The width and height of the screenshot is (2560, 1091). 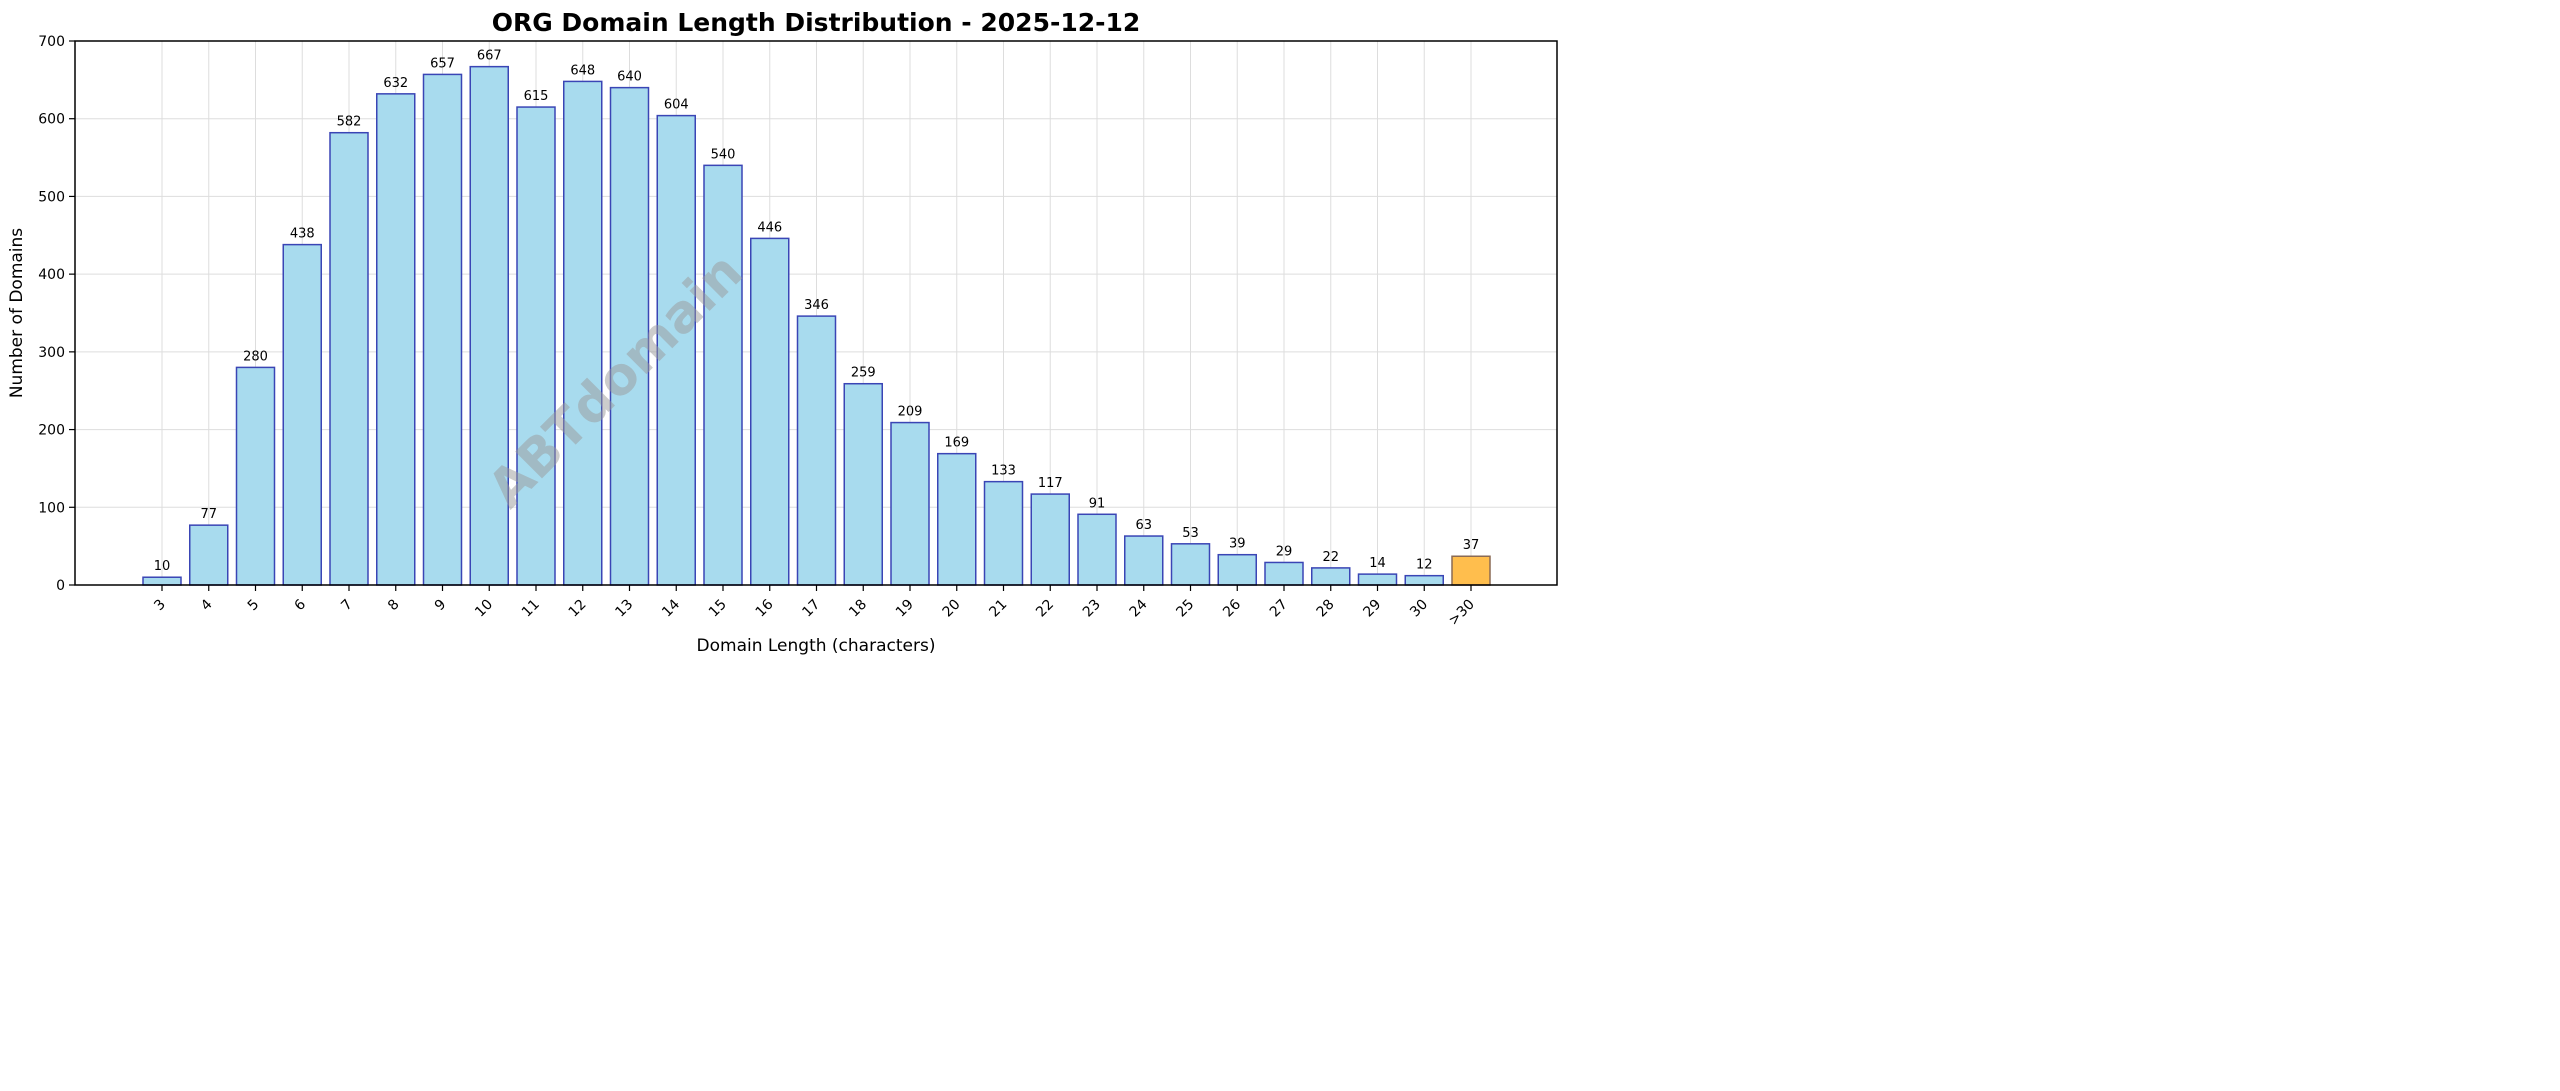 I want to click on data-label: 615, so click(x=536, y=96).